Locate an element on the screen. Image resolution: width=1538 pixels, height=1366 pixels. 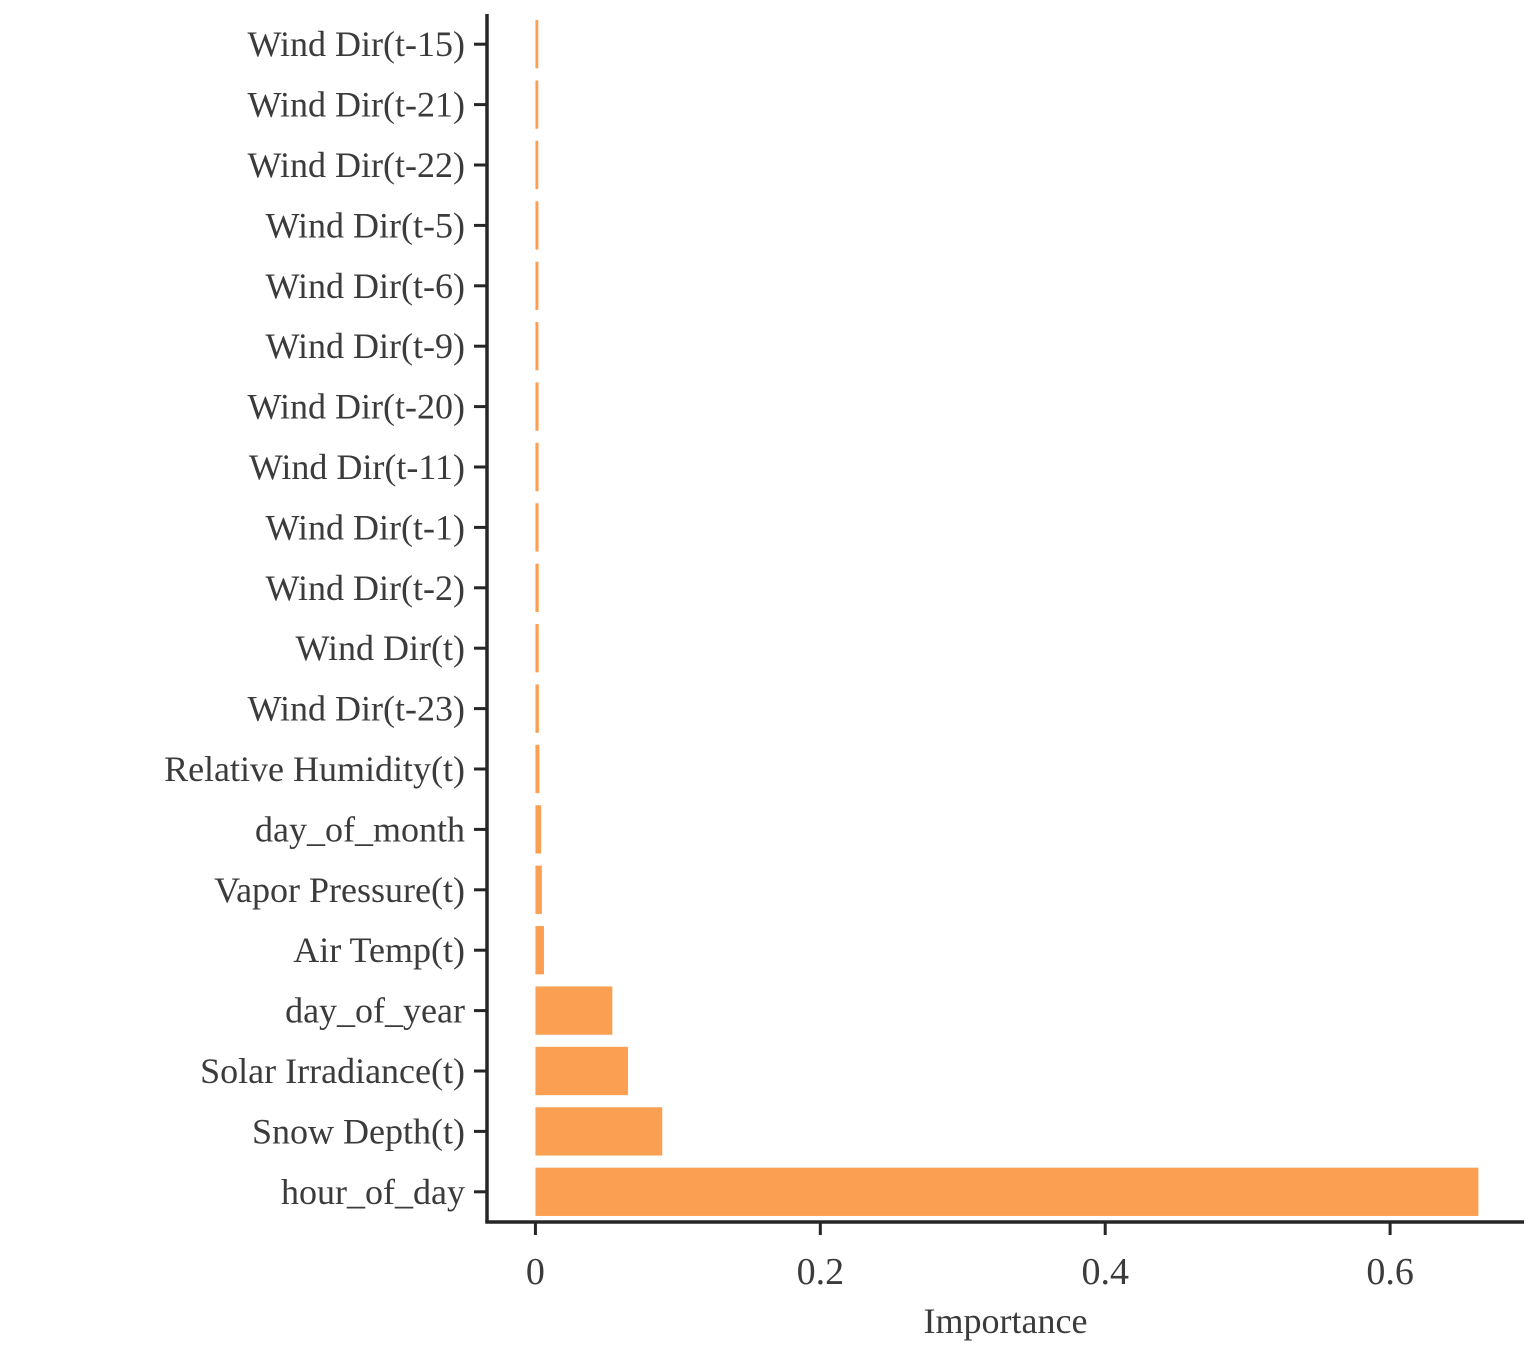
bar-wind-dir-t-11- is located at coordinates (537, 467).